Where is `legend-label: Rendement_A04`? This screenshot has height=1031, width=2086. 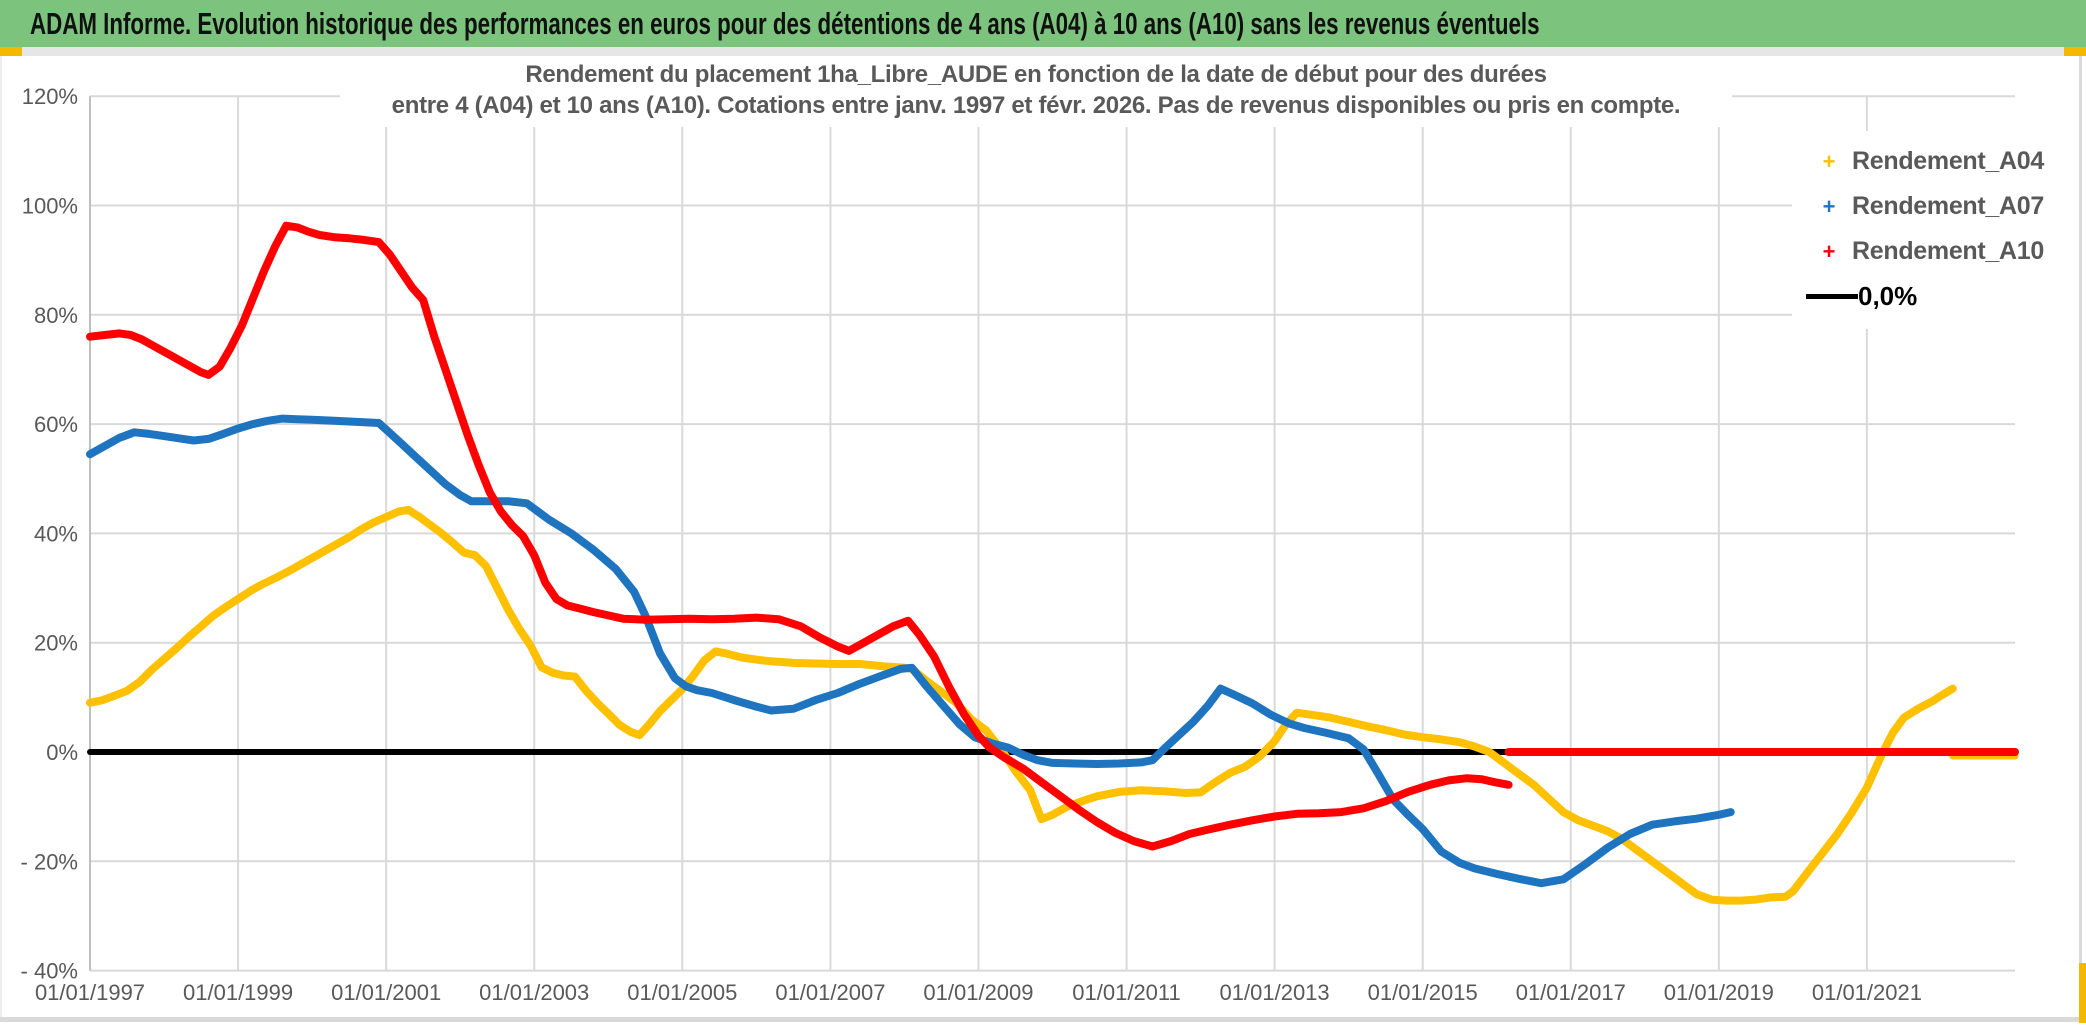
legend-label: Rendement_A04 is located at coordinates (1948, 161).